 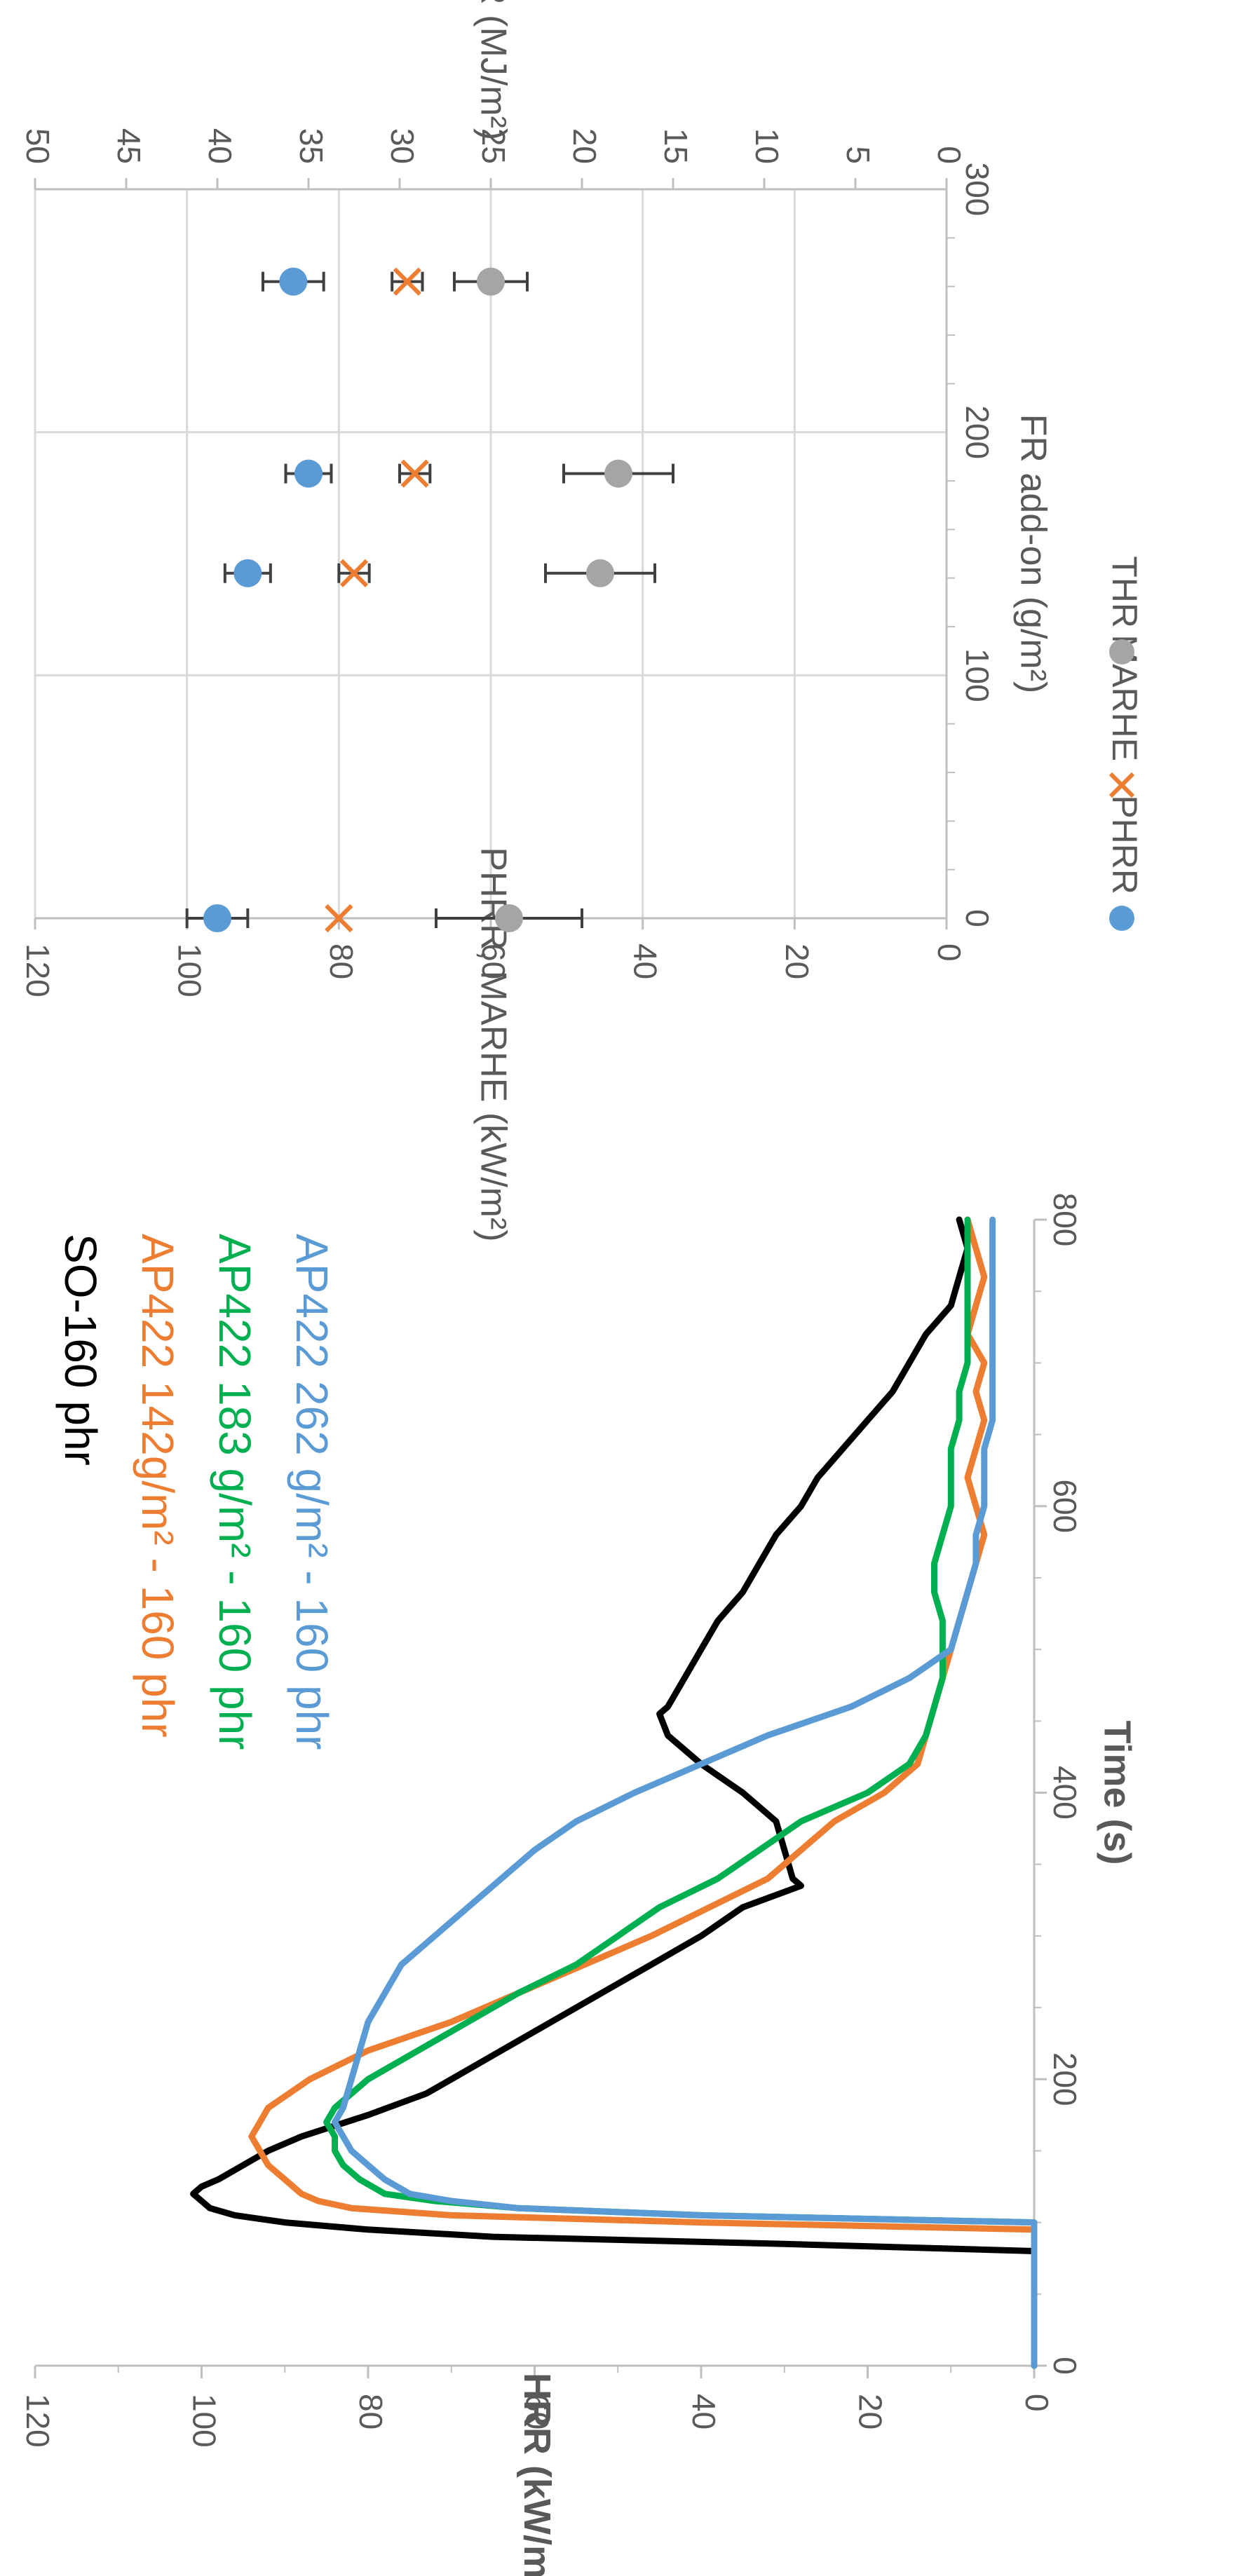 What do you see at coordinates (1065, 1506) in the screenshot?
I see `time-tick-label: 600` at bounding box center [1065, 1506].